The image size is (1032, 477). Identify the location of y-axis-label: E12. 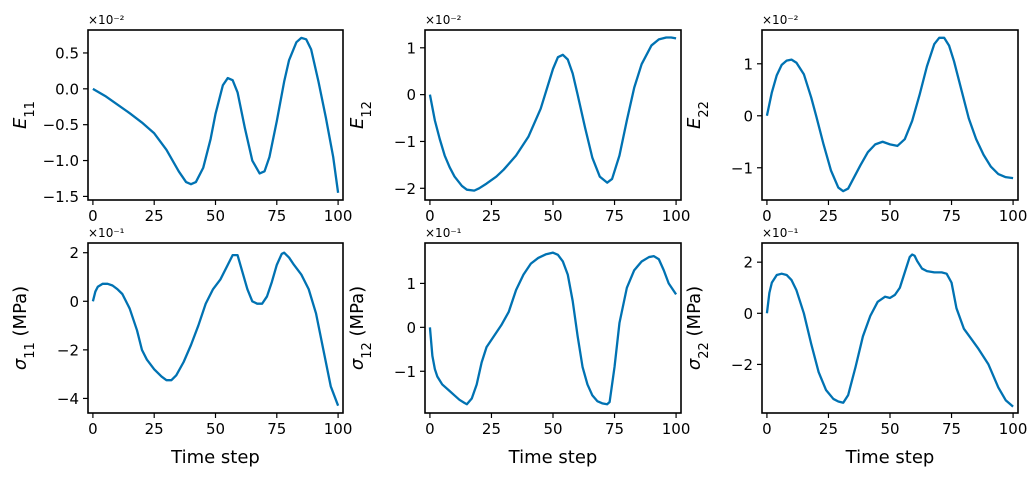
(361, 115).